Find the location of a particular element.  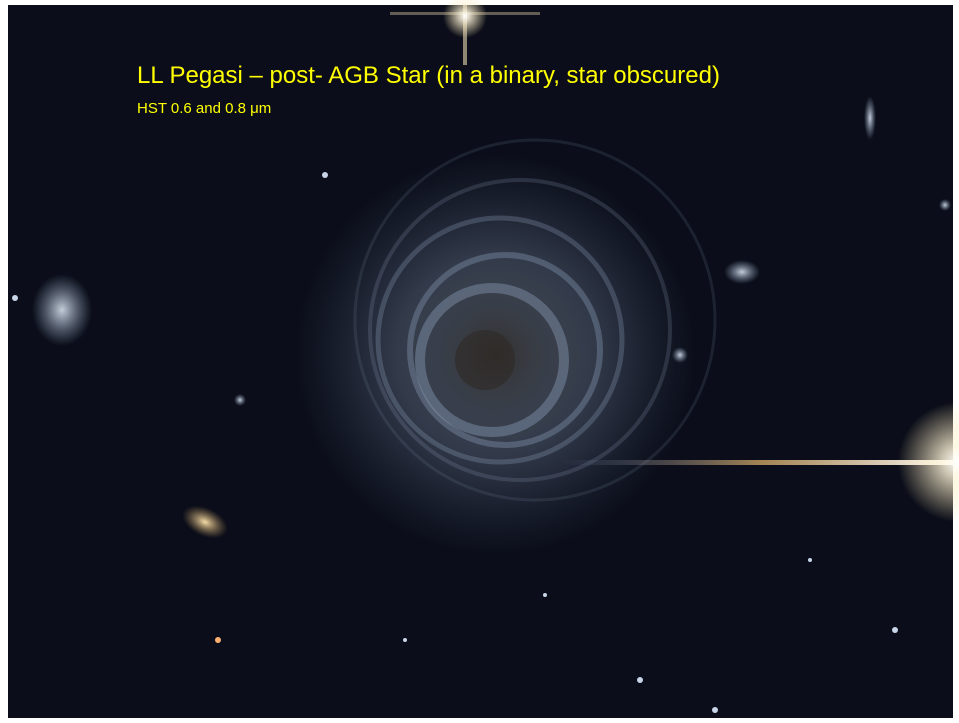

slide-subtitle: HST 0.6 and 0.8 μm is located at coordinates (204, 108).